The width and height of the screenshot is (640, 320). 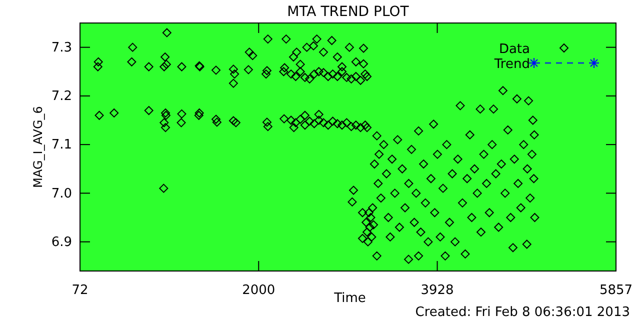 What do you see at coordinates (61, 145) in the screenshot?
I see `y-tick-label: 7.1` at bounding box center [61, 145].